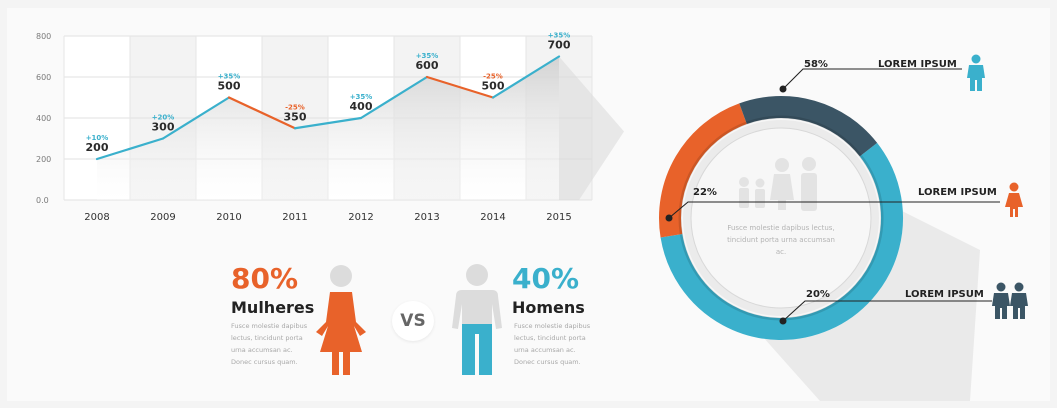 The image size is (1057, 408). I want to click on x-tick-label: 2011, so click(294, 217).